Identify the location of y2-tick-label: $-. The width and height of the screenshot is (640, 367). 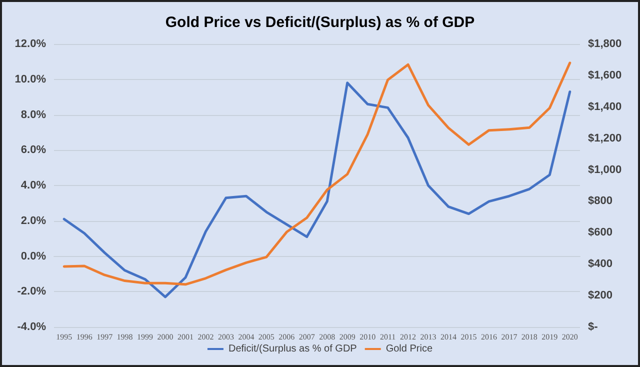
(593, 327).